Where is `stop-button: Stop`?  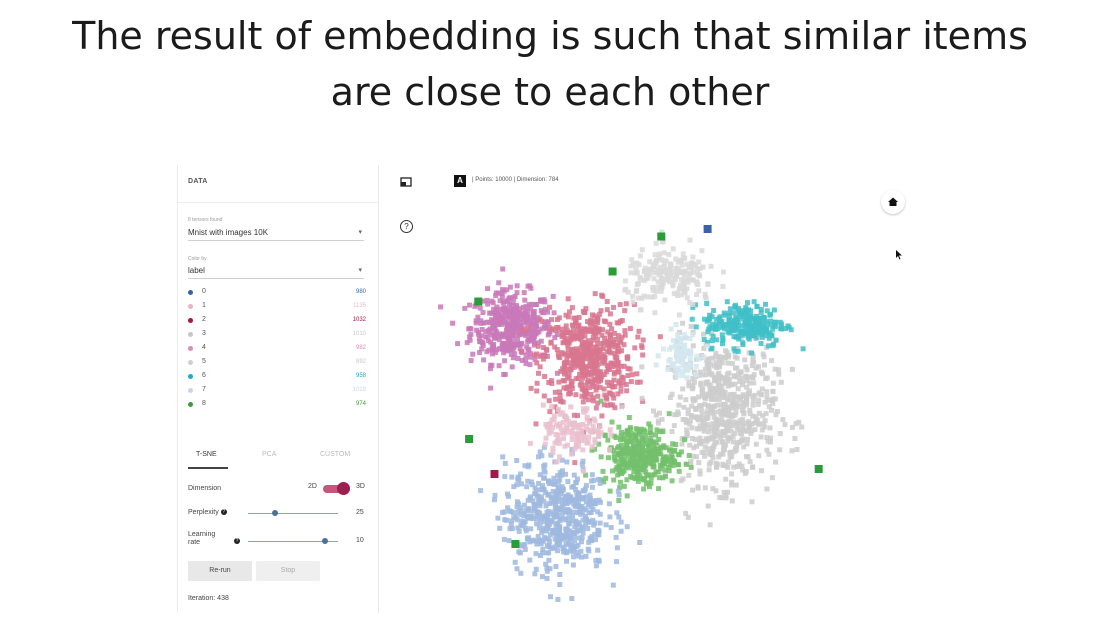 stop-button: Stop is located at coordinates (288, 571).